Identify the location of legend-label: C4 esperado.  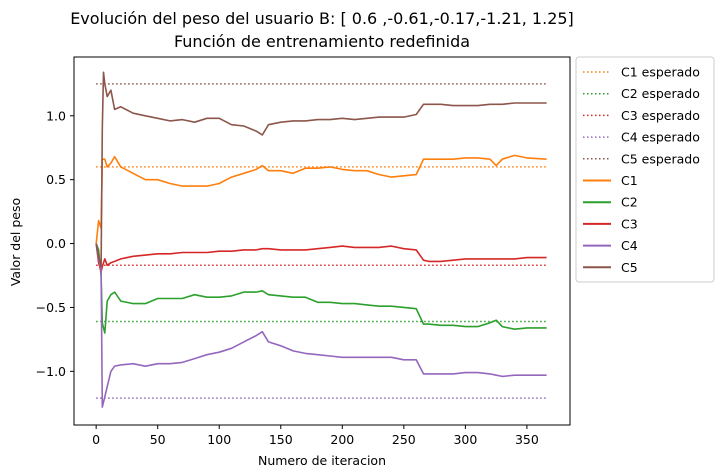
(660, 137).